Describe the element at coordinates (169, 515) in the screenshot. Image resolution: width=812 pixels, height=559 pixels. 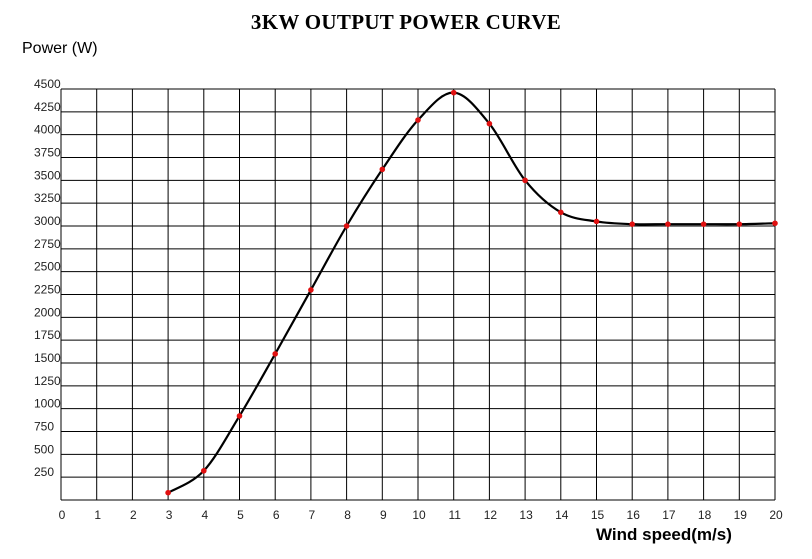
I see `x-tick-label: 3` at that location.